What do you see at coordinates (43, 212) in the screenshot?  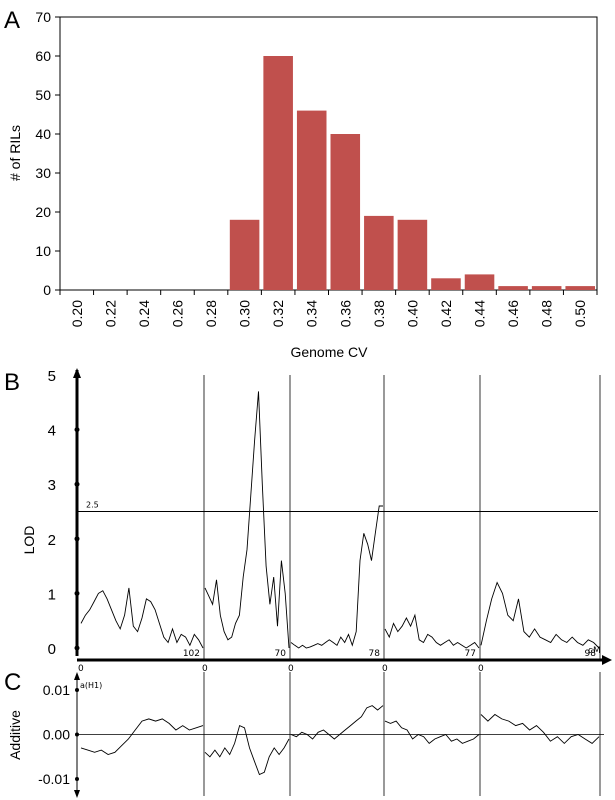 I see `histogram-y-tick-label: 20` at bounding box center [43, 212].